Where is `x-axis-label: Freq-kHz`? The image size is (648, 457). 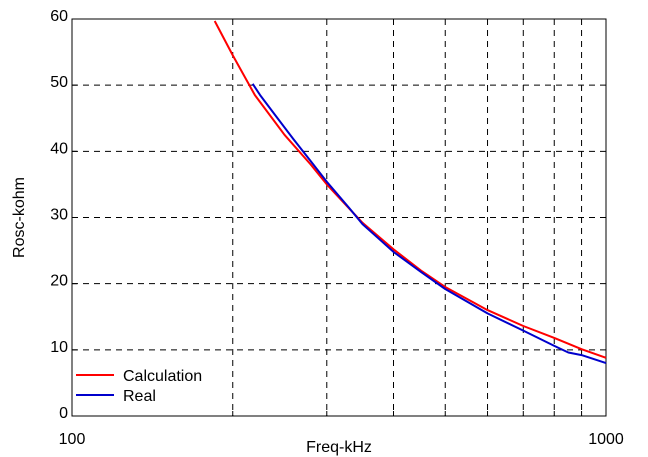
x-axis-label: Freq-kHz is located at coordinates (339, 447).